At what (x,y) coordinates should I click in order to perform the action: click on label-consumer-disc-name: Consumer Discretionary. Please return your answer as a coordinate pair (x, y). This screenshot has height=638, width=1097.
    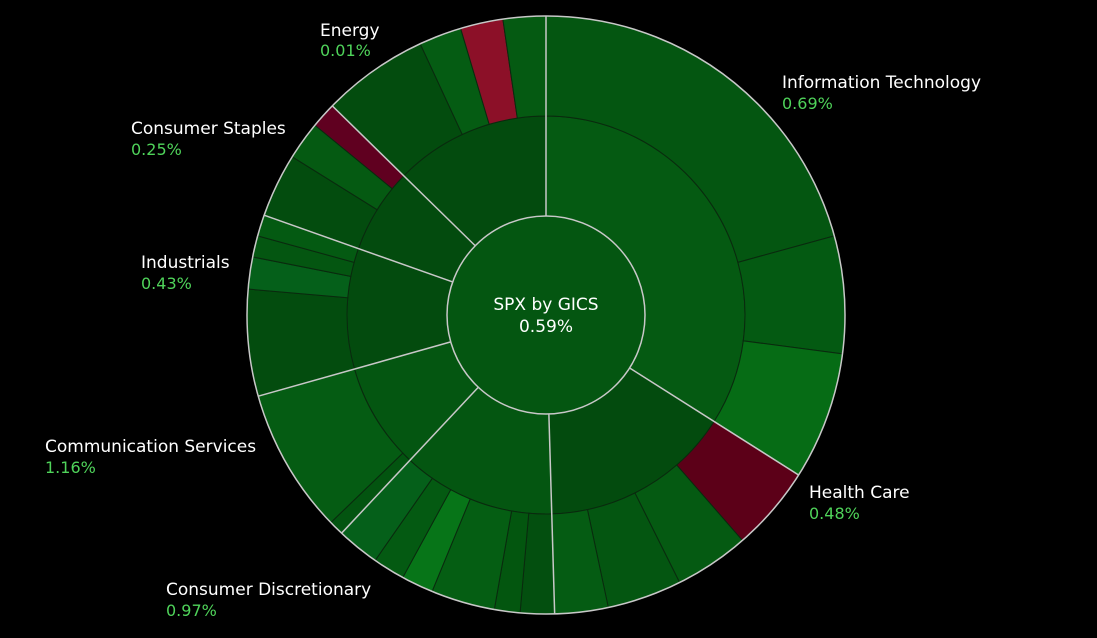
    Looking at the image, I should click on (268, 590).